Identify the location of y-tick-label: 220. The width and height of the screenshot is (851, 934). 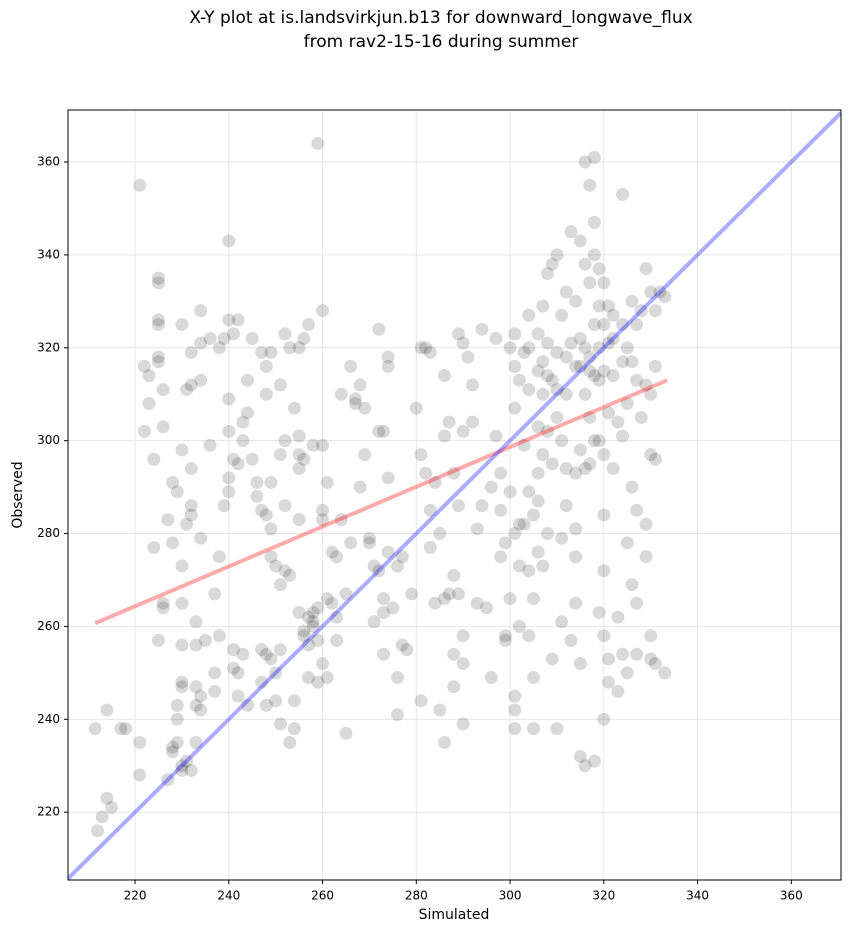
(48, 812).